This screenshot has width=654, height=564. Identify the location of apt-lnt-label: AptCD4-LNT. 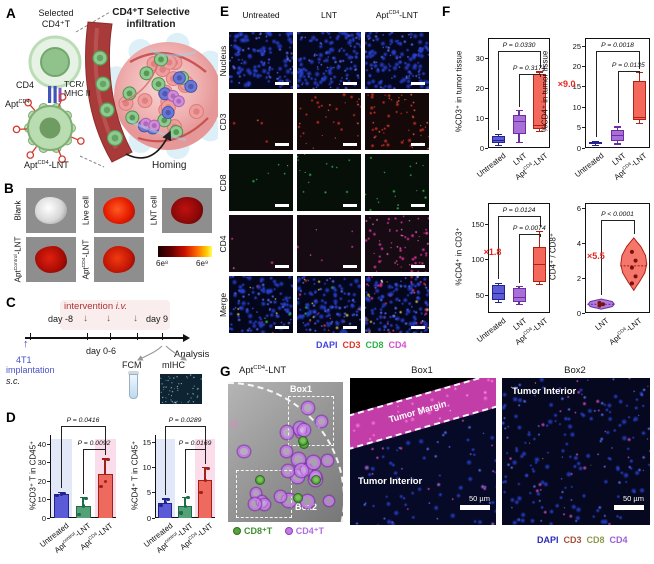
(46, 165).